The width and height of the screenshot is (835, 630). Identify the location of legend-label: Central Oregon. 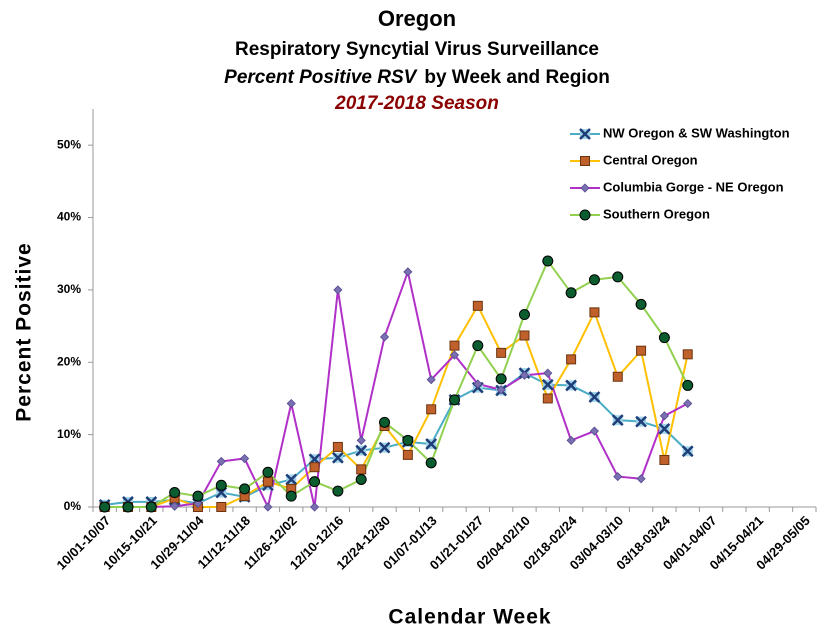
(650, 159).